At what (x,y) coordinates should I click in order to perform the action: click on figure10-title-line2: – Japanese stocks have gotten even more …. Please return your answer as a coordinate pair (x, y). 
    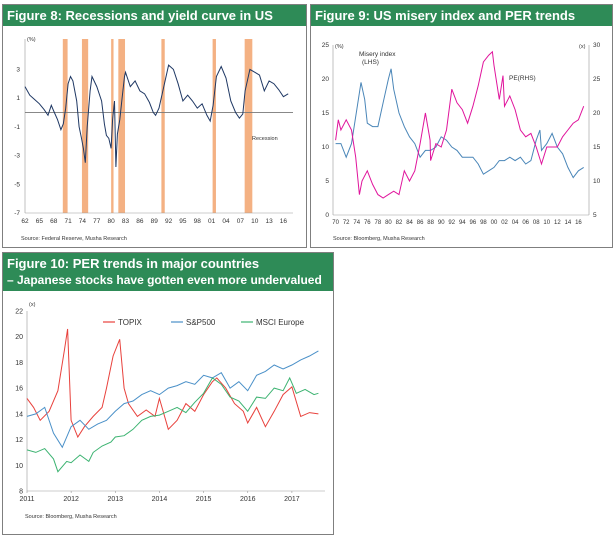
    Looking at the image, I should click on (164, 280).